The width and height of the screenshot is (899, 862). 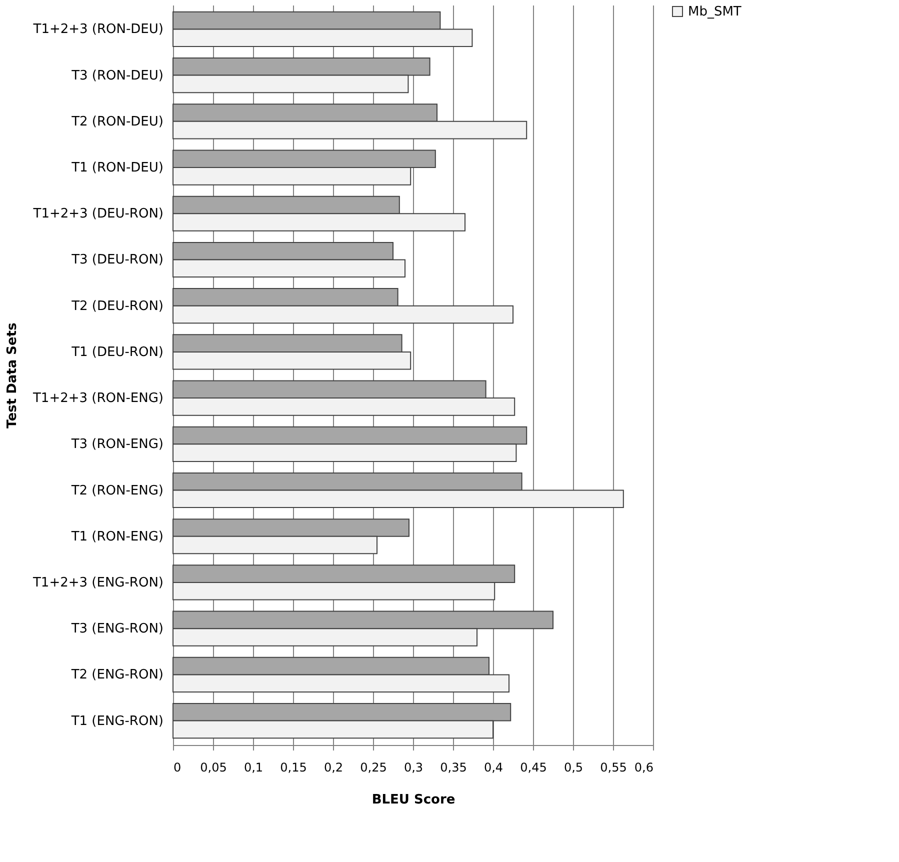 What do you see at coordinates (98, 214) in the screenshot?
I see `y-tick-label: T1+2+3 (DEU-RON)` at bounding box center [98, 214].